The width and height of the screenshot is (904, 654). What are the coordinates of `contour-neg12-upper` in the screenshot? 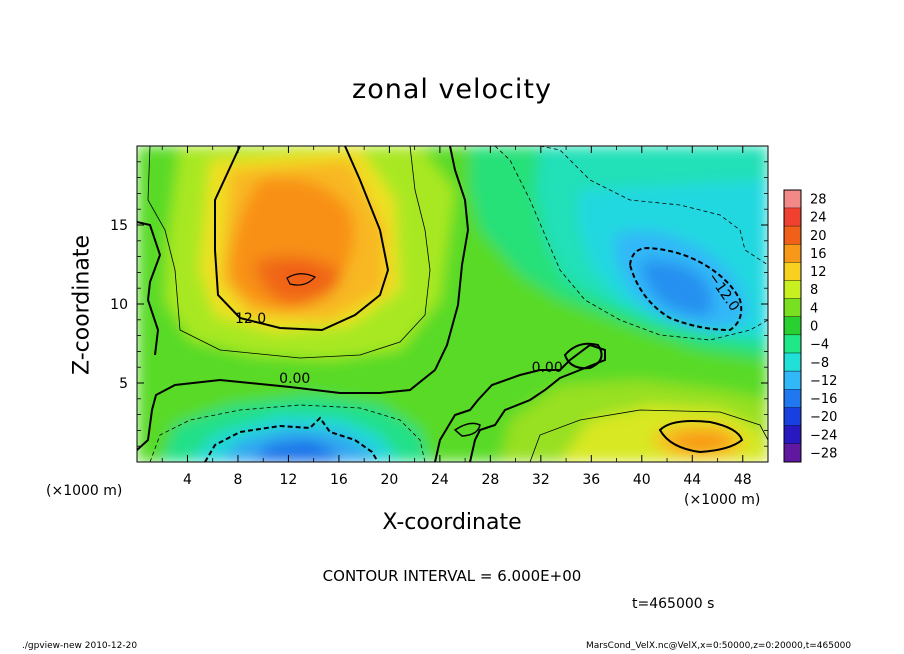 It's located at (685, 289).